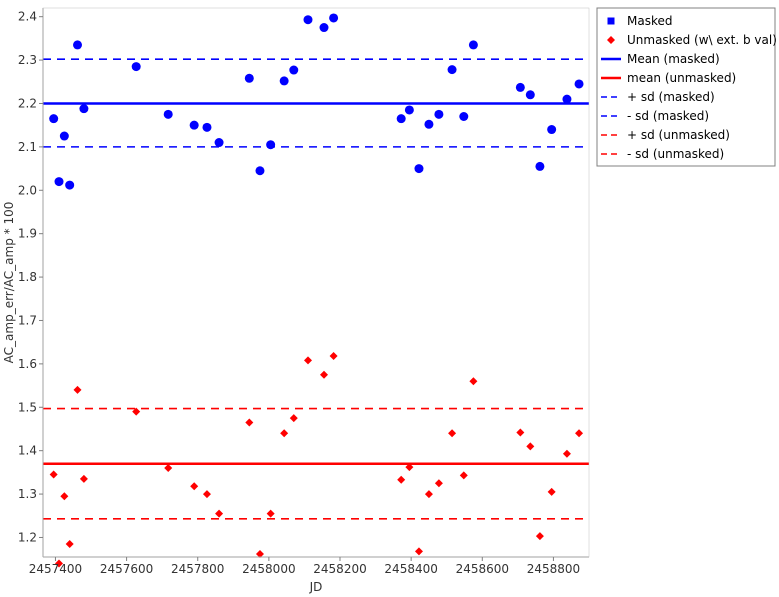 This screenshot has width=779, height=597. I want to click on y-tick-label-5: 1.7, so click(27, 320).